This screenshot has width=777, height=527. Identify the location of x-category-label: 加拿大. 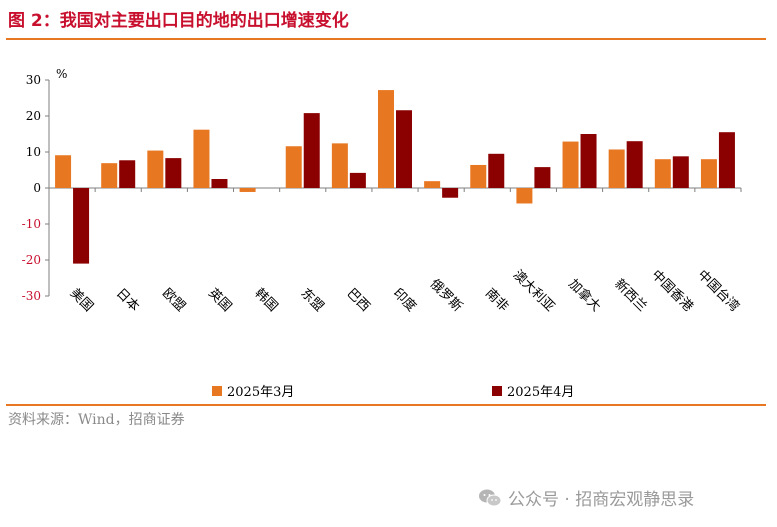
(584, 295).